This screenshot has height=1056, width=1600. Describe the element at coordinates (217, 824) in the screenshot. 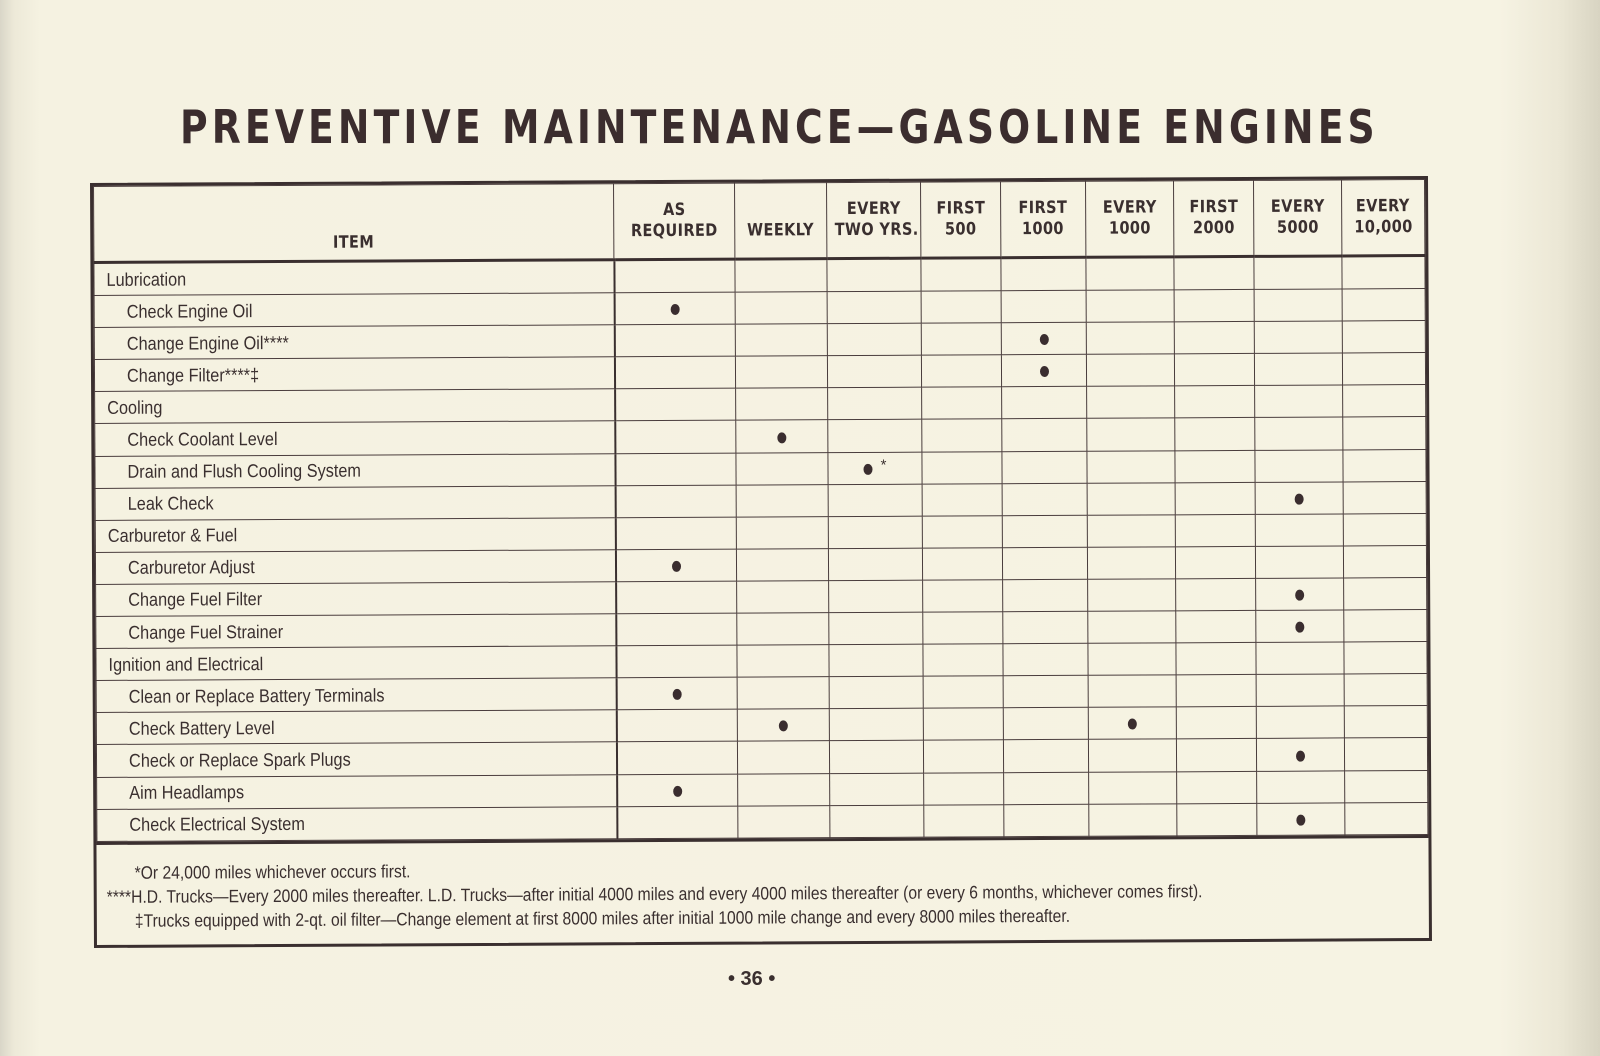

I see `row-label-text: Check Electrical System` at that location.